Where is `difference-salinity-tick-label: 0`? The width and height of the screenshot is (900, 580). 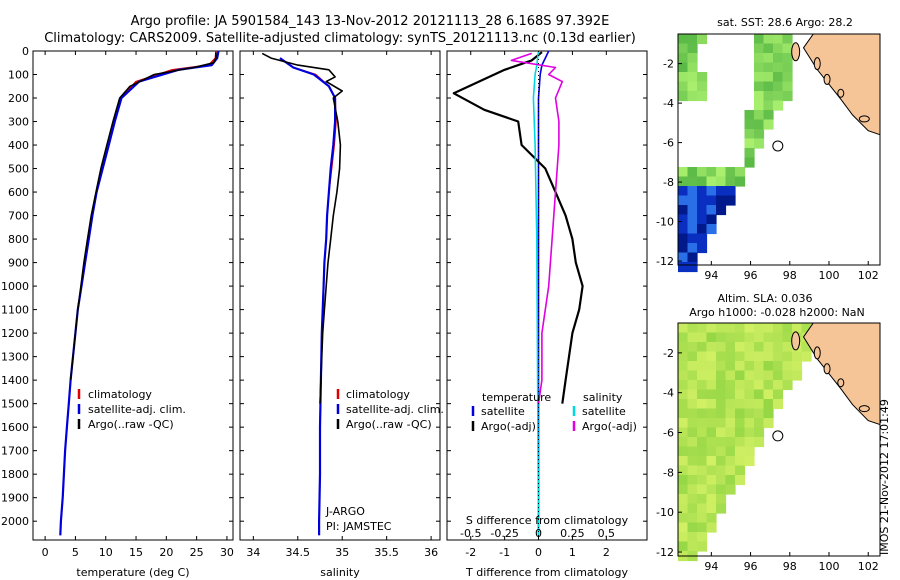
difference-salinity-tick-label: 0 is located at coordinates (538, 533).